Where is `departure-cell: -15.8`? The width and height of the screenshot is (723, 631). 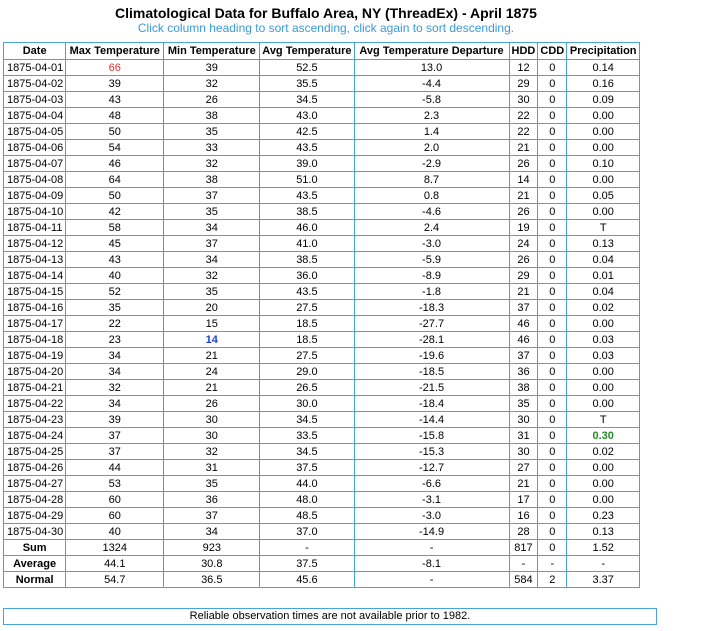
departure-cell: -15.8 is located at coordinates (431, 435).